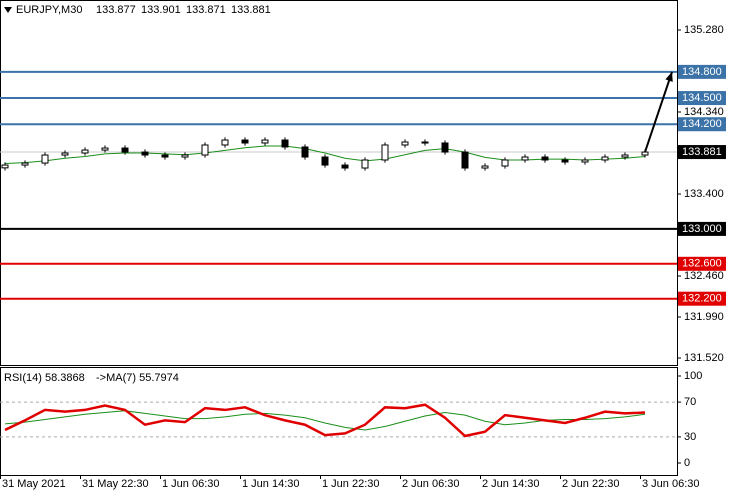 This screenshot has width=731, height=495. I want to click on forecast-arrow, so click(658, 112).